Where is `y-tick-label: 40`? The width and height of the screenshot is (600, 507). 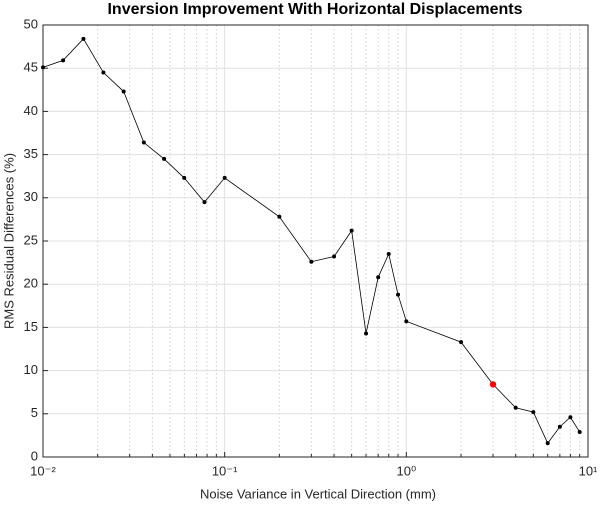 y-tick-label: 40 is located at coordinates (31, 110).